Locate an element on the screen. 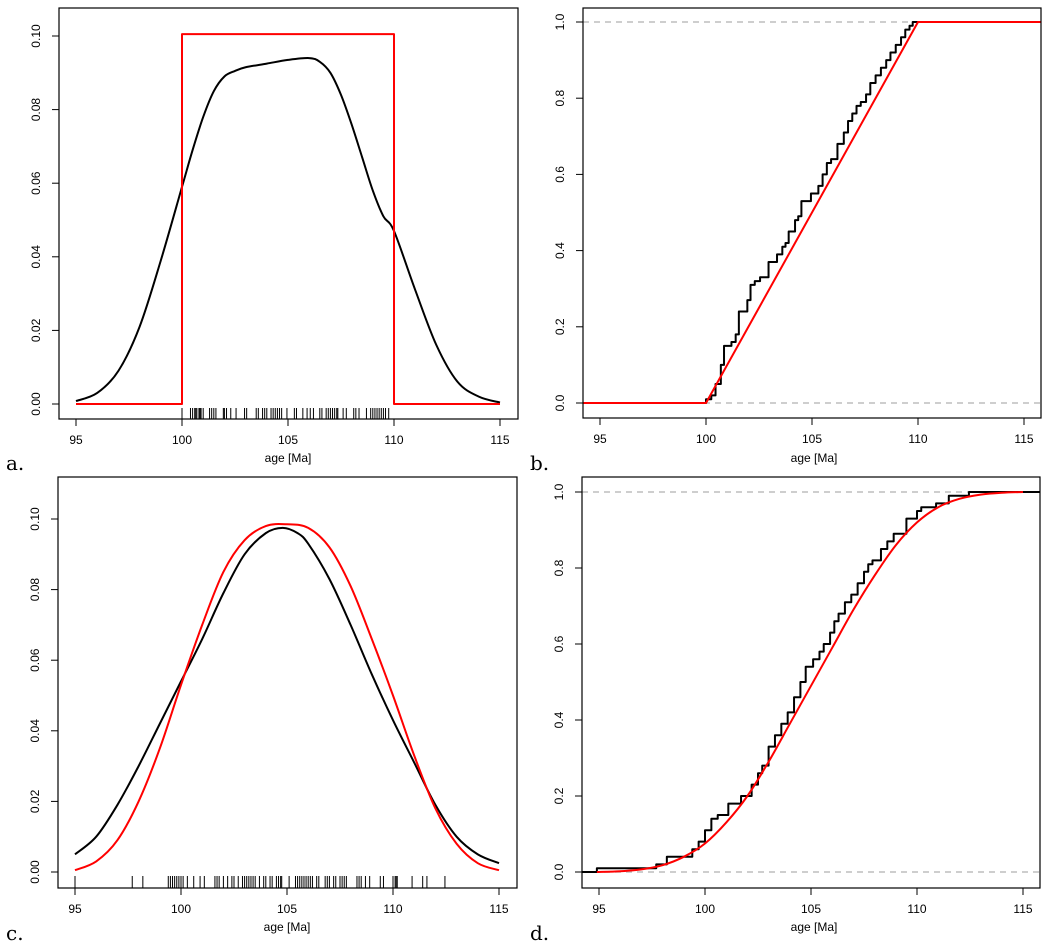 This screenshot has width=1048, height=950. panel-label: a. is located at coordinates (15, 463).